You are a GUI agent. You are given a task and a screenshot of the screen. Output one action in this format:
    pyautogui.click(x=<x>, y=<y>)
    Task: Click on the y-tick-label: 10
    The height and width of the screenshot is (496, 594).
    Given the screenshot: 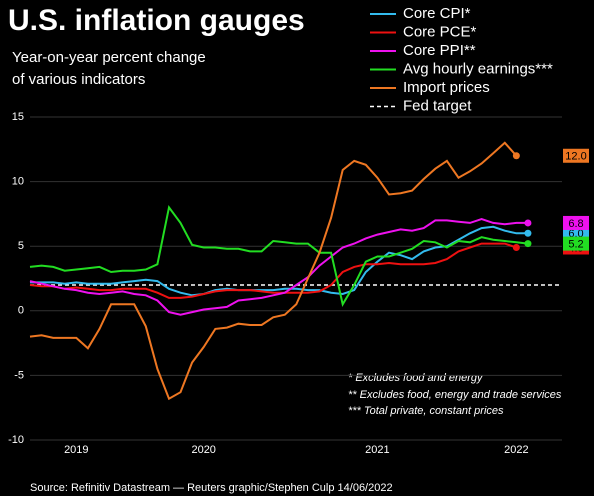 What is the action you would take?
    pyautogui.click(x=18, y=182)
    